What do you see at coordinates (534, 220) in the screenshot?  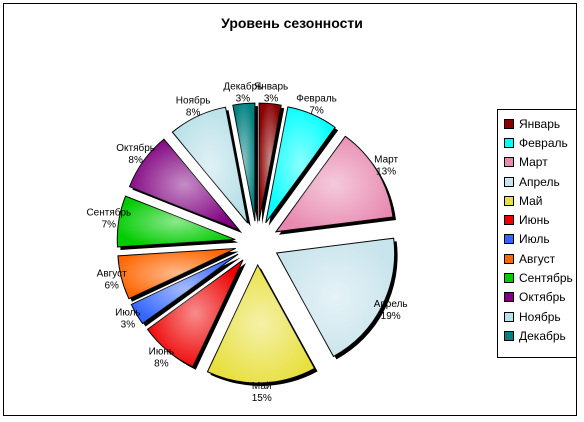 I see `legend-label: Июнь` at bounding box center [534, 220].